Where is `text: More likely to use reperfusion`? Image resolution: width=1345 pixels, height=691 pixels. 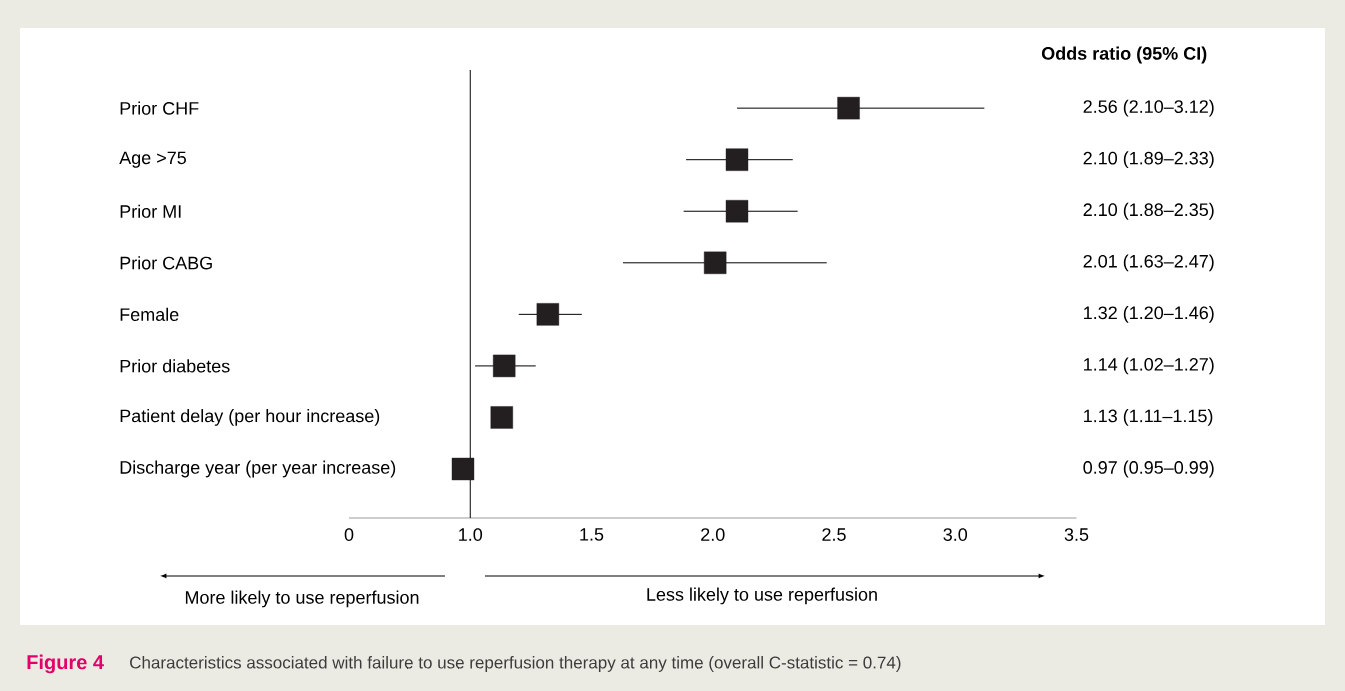
text: More likely to use reperfusion is located at coordinates (302, 599).